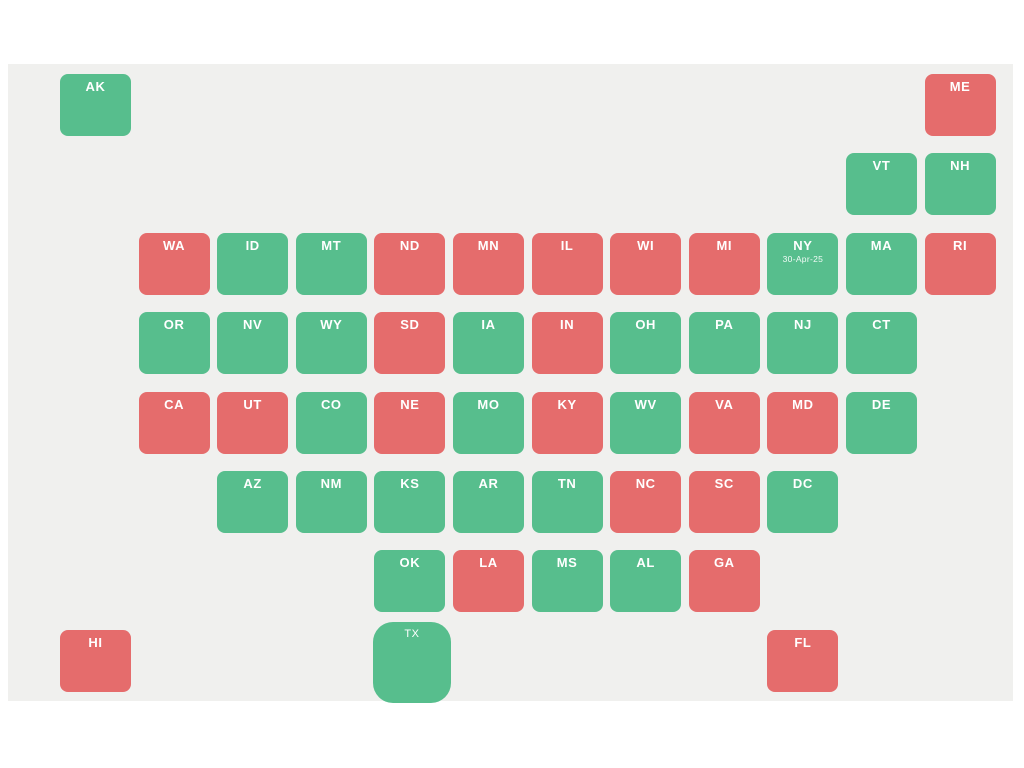 This screenshot has width=1024, height=768. I want to click on state-abbr-label: MA, so click(881, 245).